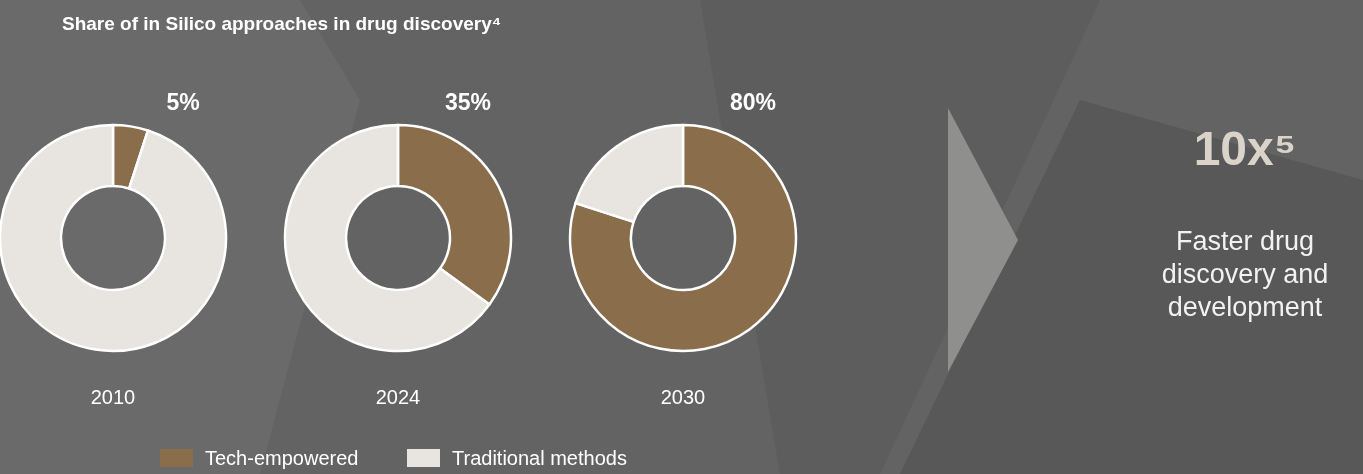  I want to click on slice-label: 2024, so click(398, 397).